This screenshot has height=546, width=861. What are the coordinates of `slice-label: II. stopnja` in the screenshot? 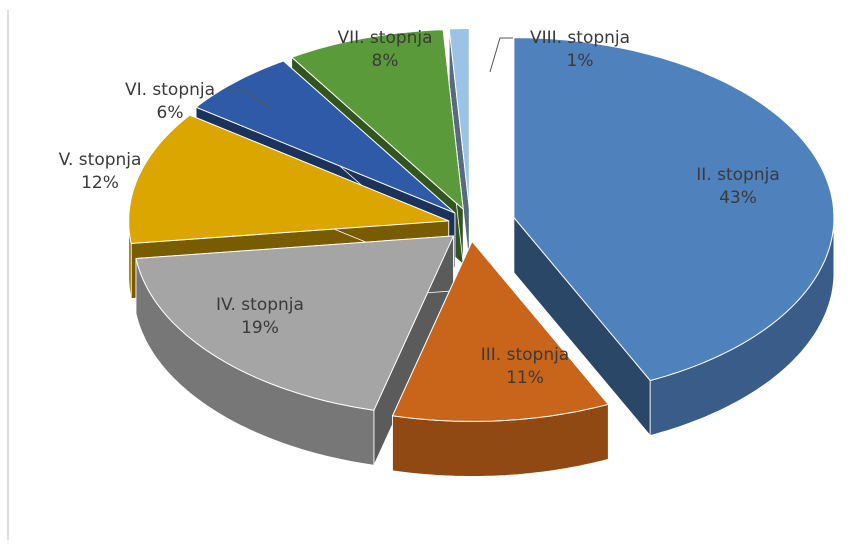 It's located at (737, 175).